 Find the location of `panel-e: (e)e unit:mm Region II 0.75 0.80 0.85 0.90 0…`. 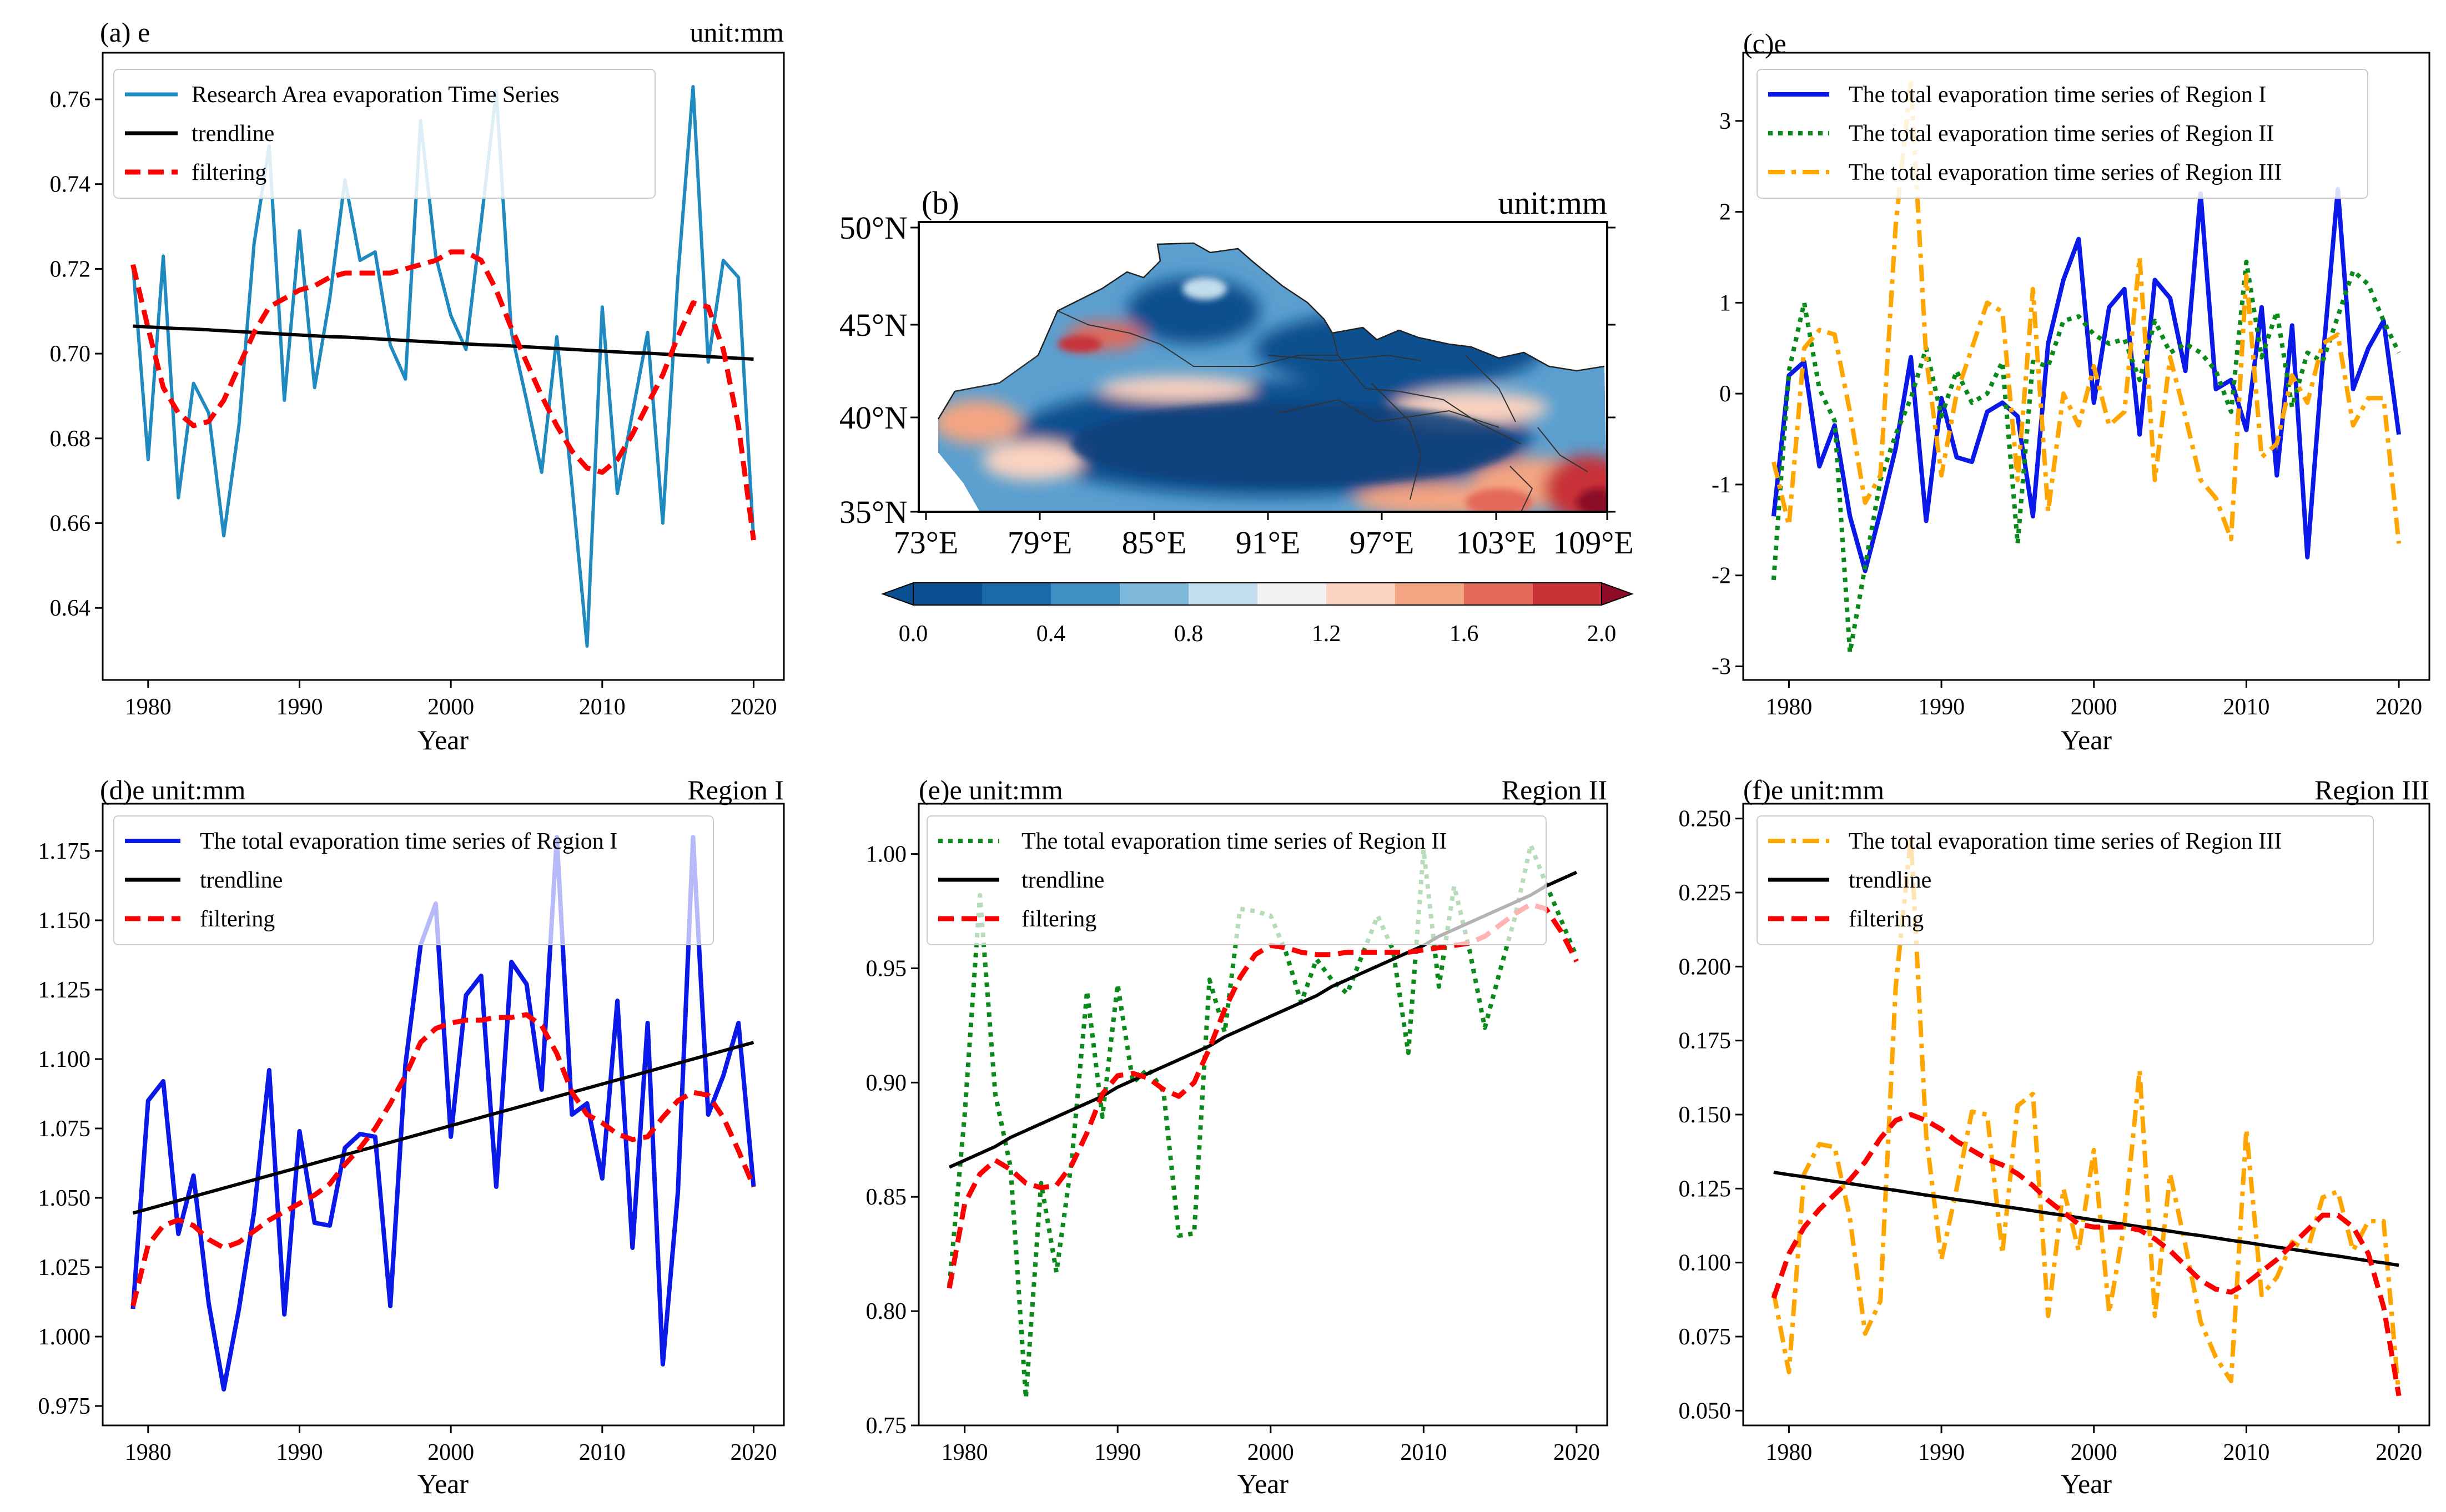

panel-e: (e)e unit:mm Region II 0.75 0.80 0.85 0.90 0… is located at coordinates (1237, 1136).